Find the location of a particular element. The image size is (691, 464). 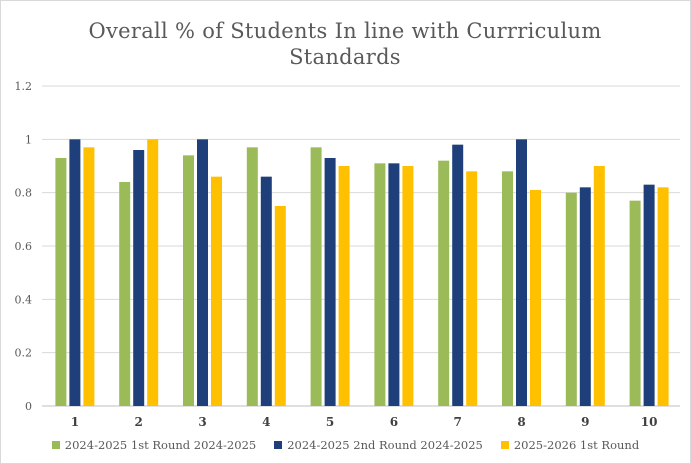

legend-item-2: 2024-2025 2nd Round 2024-2025 is located at coordinates (378, 445).